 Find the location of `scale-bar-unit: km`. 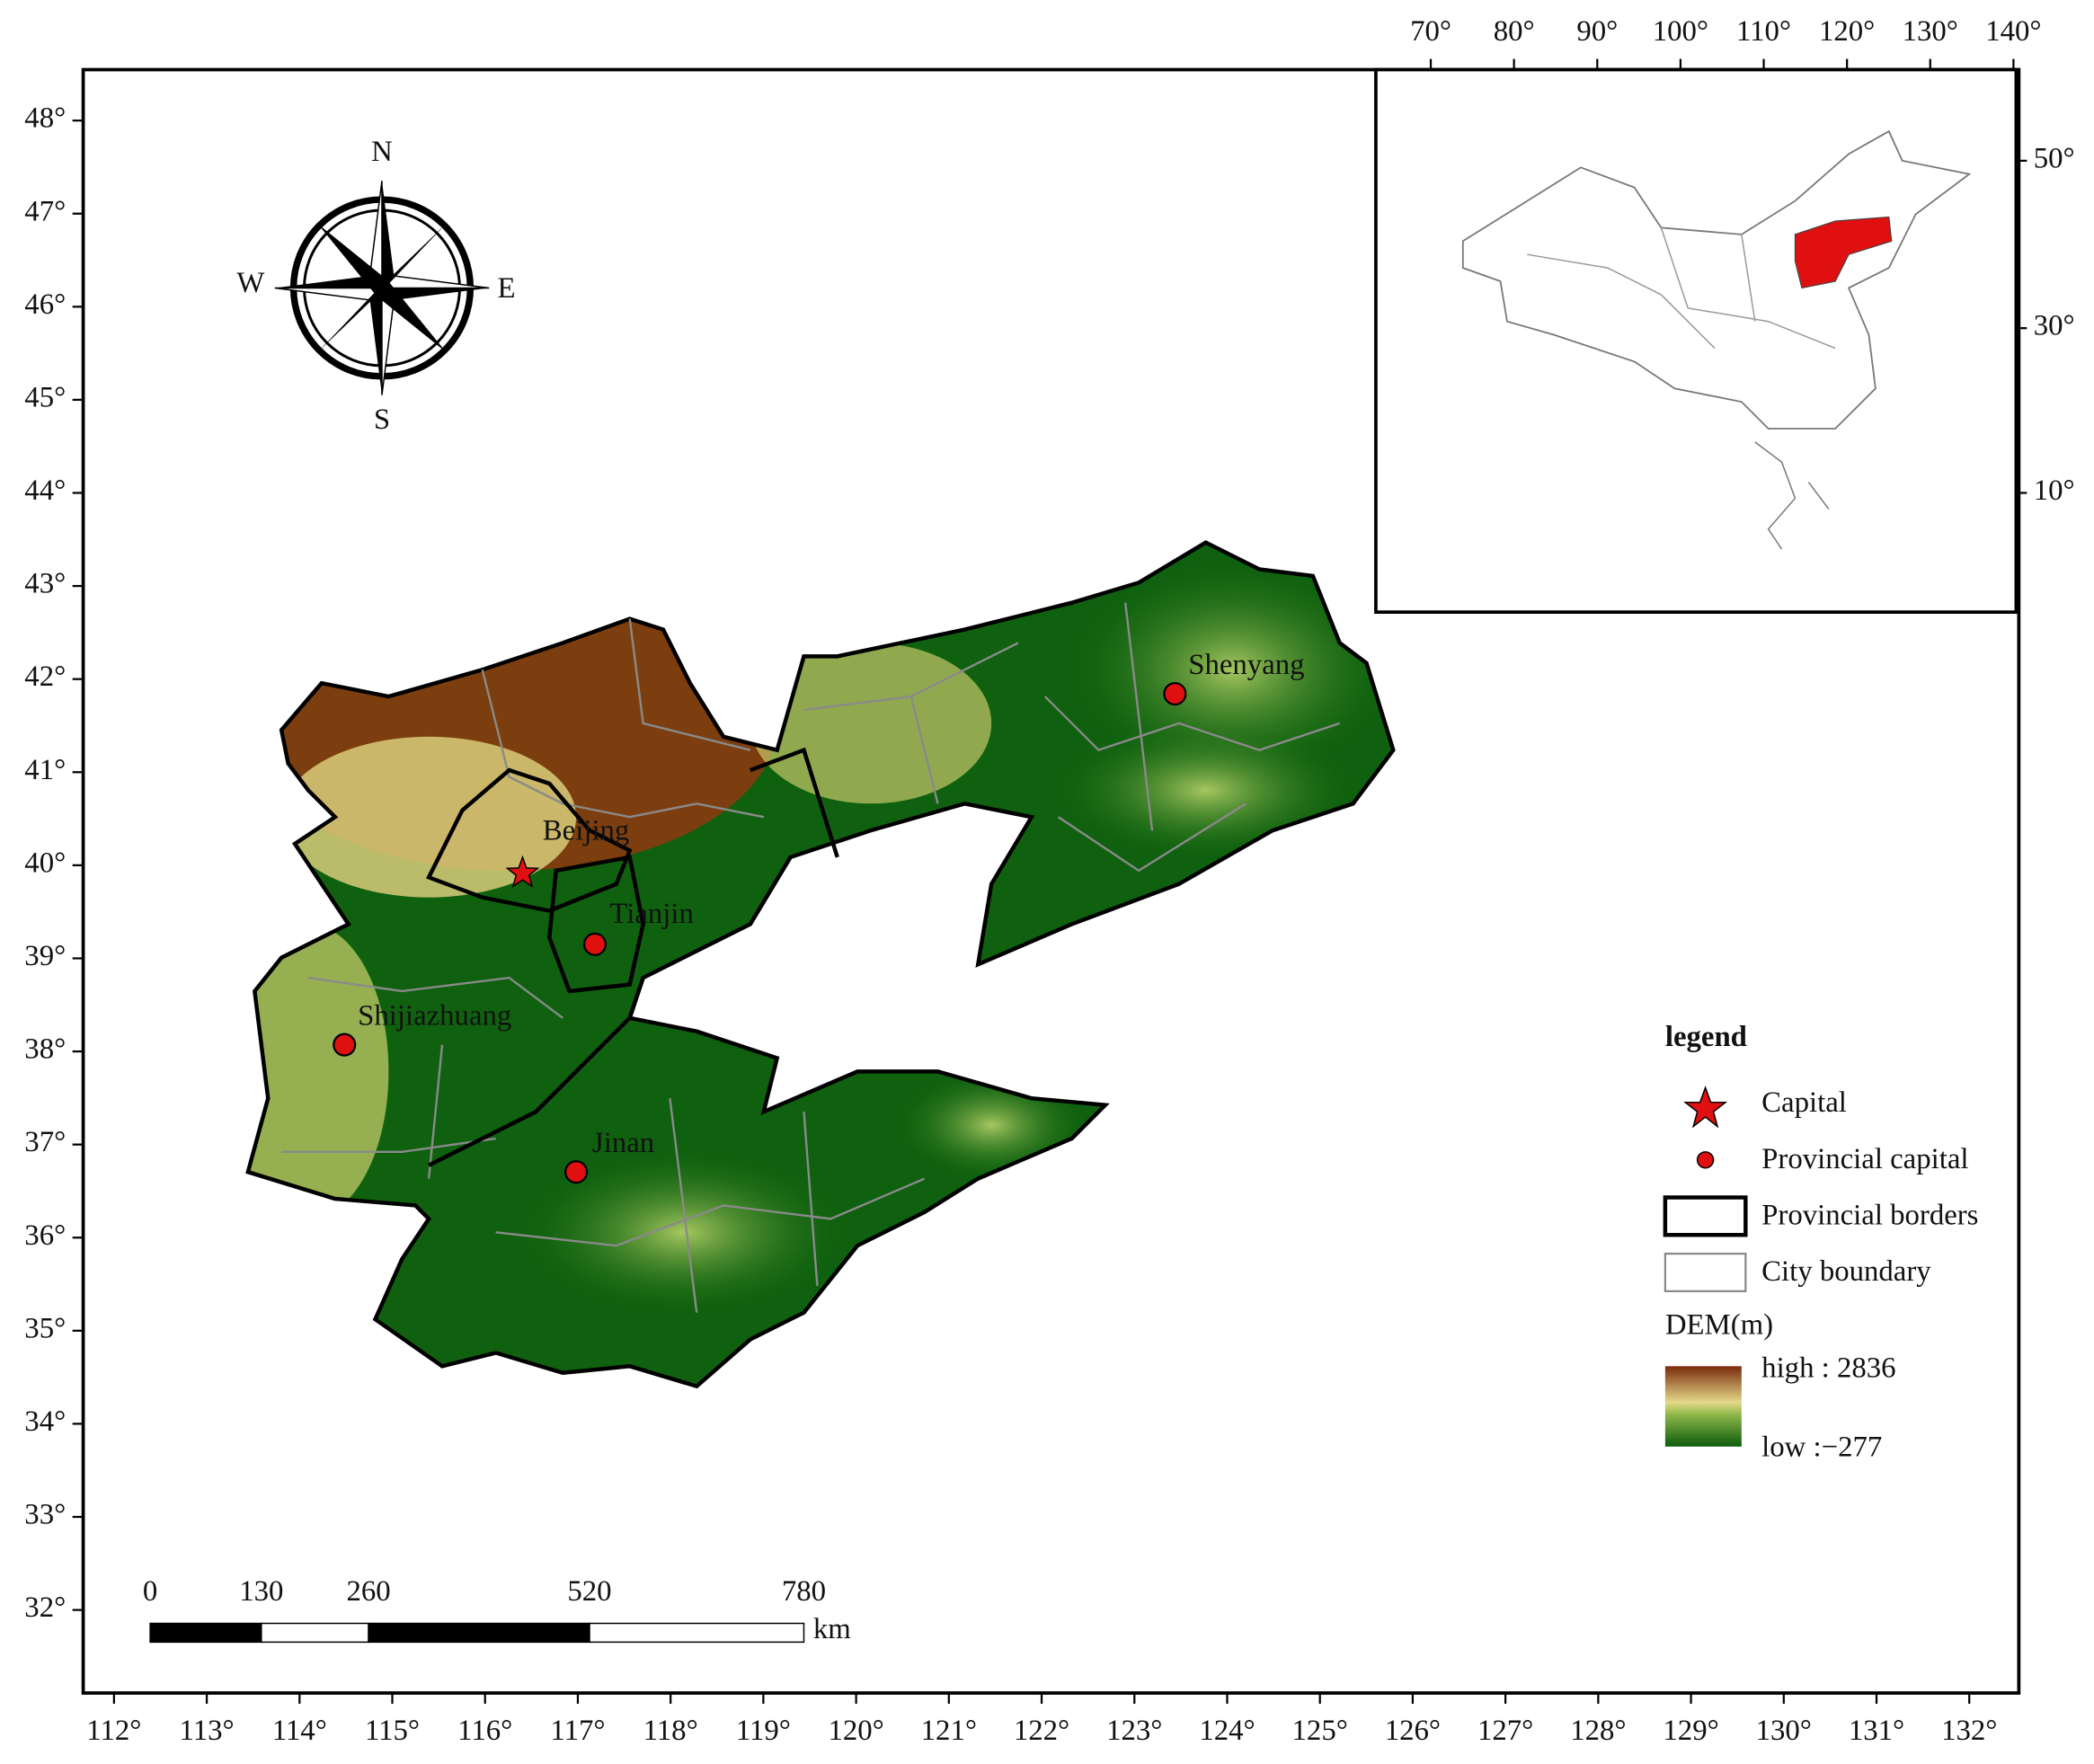

scale-bar-unit: km is located at coordinates (832, 1629).